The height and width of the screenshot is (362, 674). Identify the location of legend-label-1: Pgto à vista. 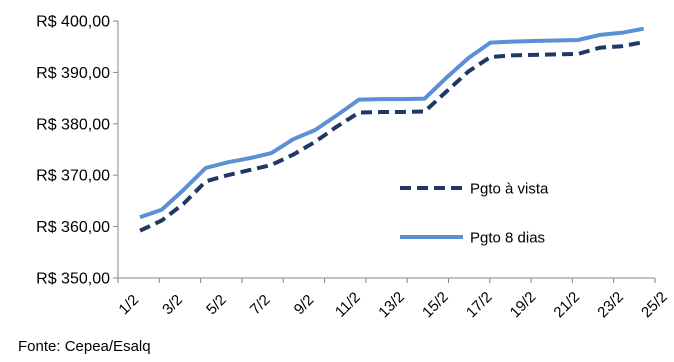
(509, 189).